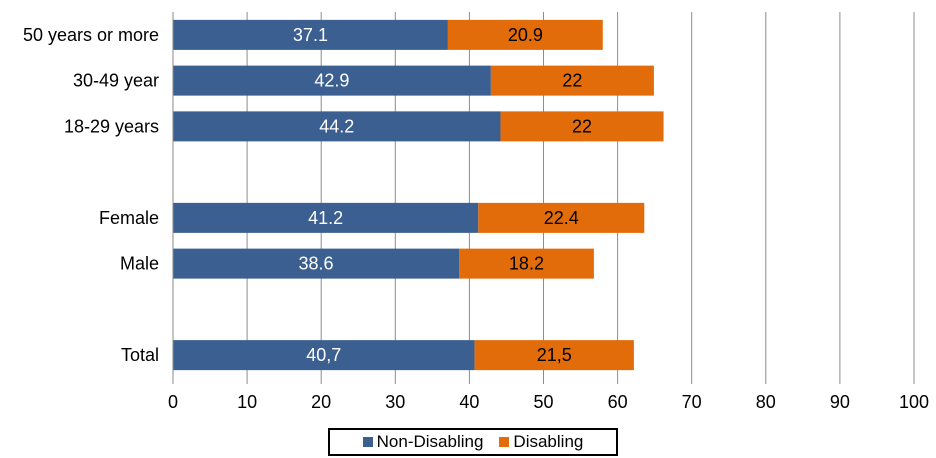 The height and width of the screenshot is (458, 936). What do you see at coordinates (116, 81) in the screenshot?
I see `category-label: 30-49 year` at bounding box center [116, 81].